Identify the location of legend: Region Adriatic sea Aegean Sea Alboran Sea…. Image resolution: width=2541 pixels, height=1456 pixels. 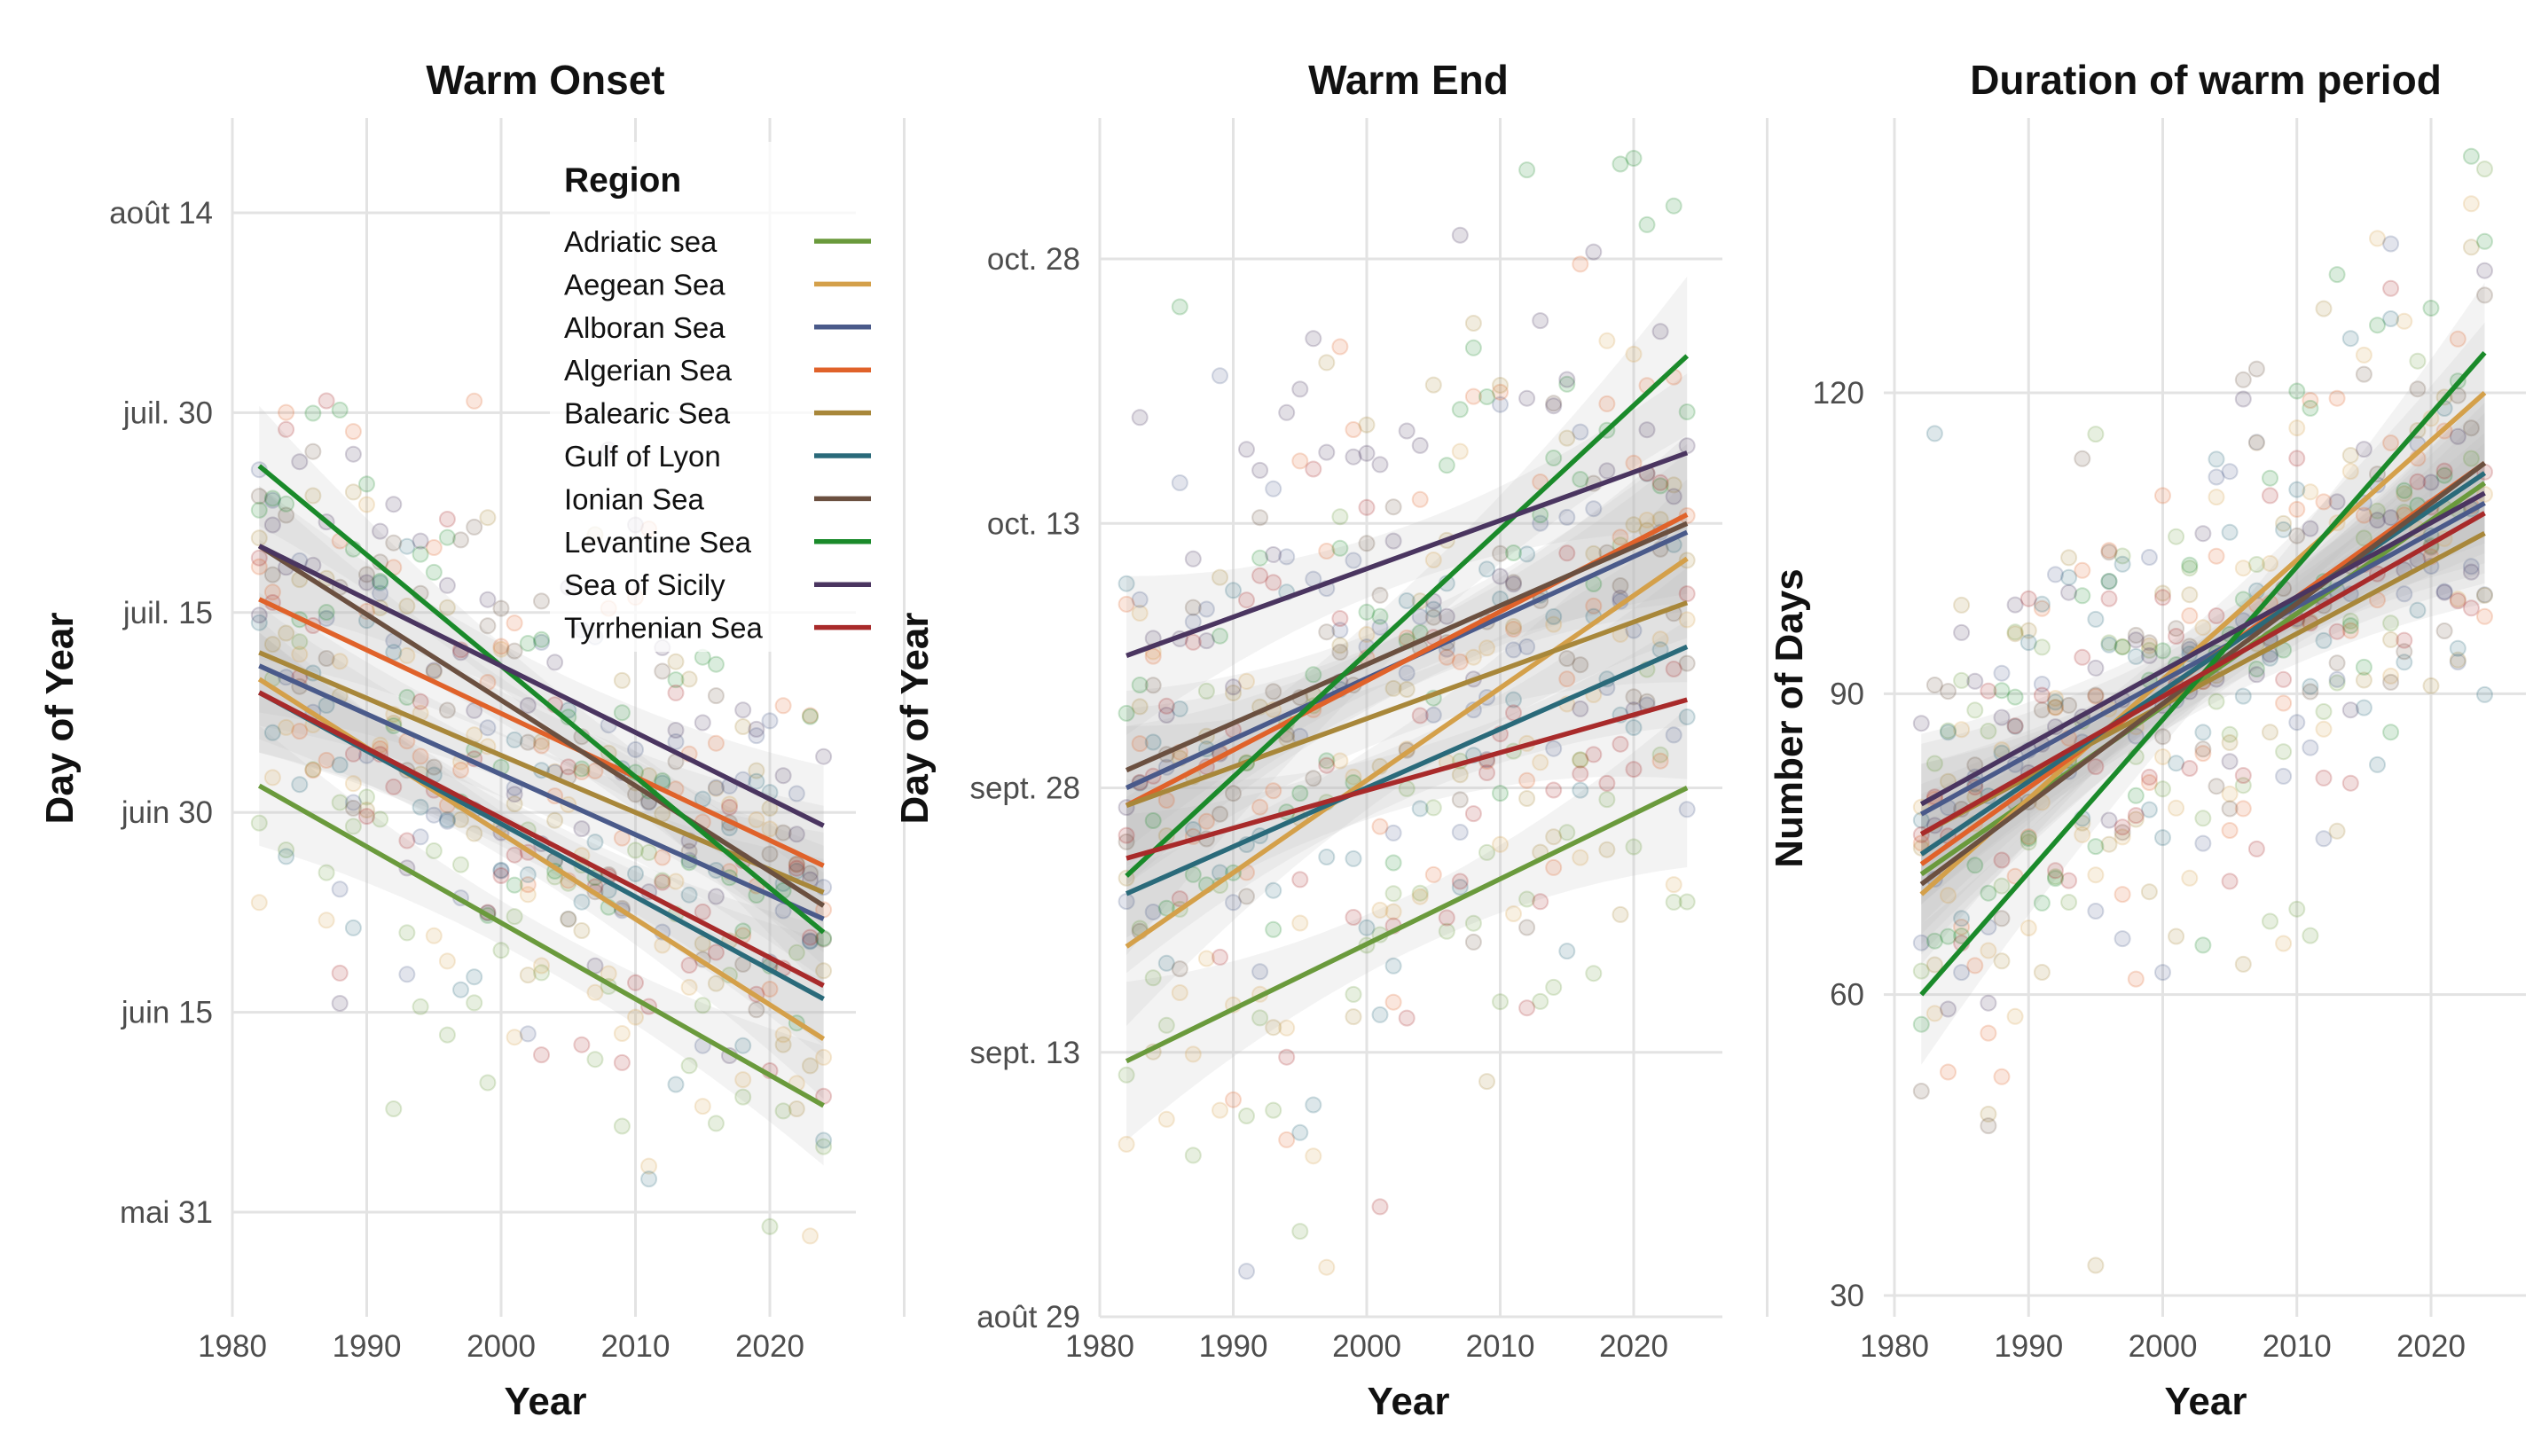
(712, 397).